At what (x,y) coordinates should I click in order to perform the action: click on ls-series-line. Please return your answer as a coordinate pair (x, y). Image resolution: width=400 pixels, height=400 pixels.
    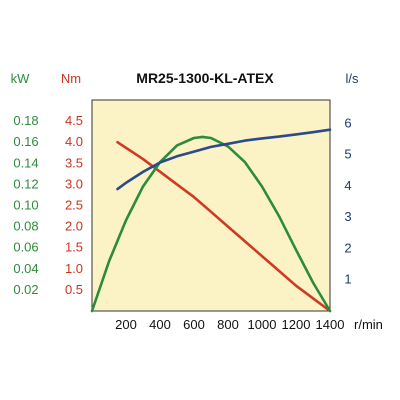
    Looking at the image, I should click on (224, 159).